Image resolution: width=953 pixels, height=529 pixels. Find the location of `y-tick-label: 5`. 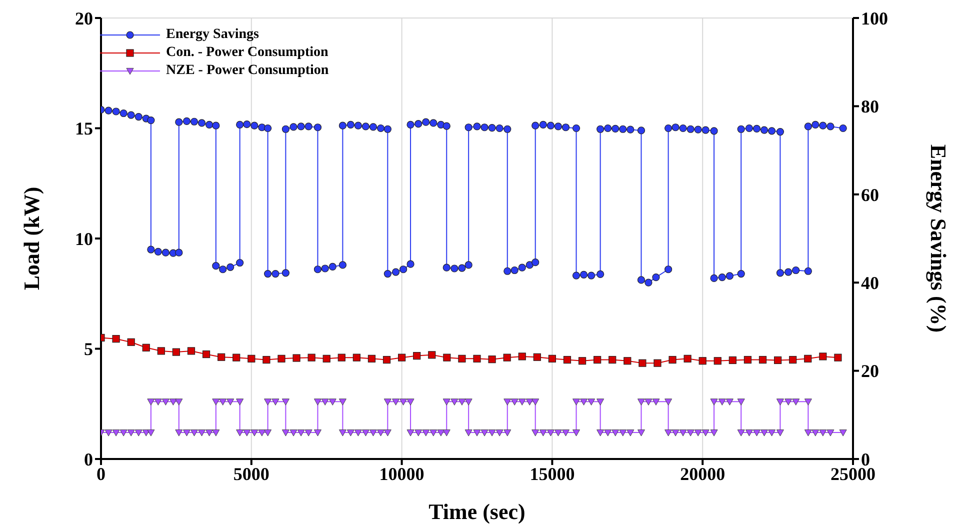

y-tick-label: 5 is located at coordinates (88, 349).